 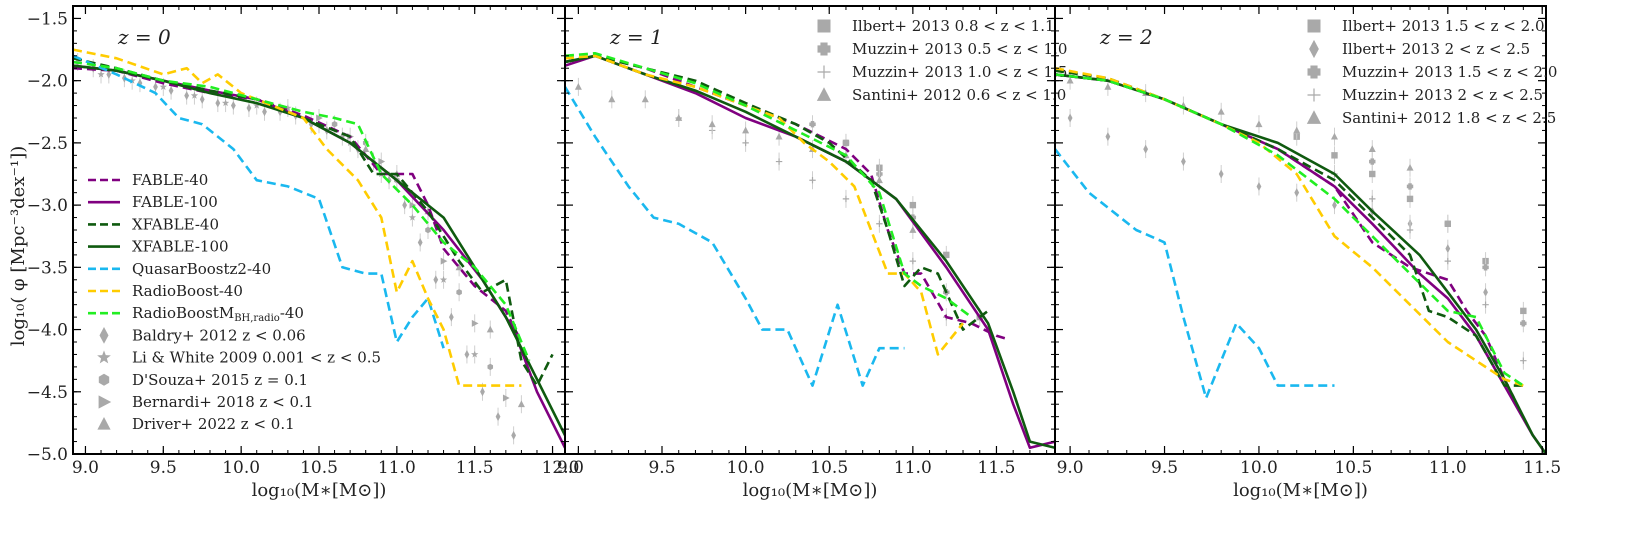 What do you see at coordinates (1443, 26) in the screenshot?
I see `legend-label: Ilbert+ 2013 1.5 < z < 2.0` at bounding box center [1443, 26].